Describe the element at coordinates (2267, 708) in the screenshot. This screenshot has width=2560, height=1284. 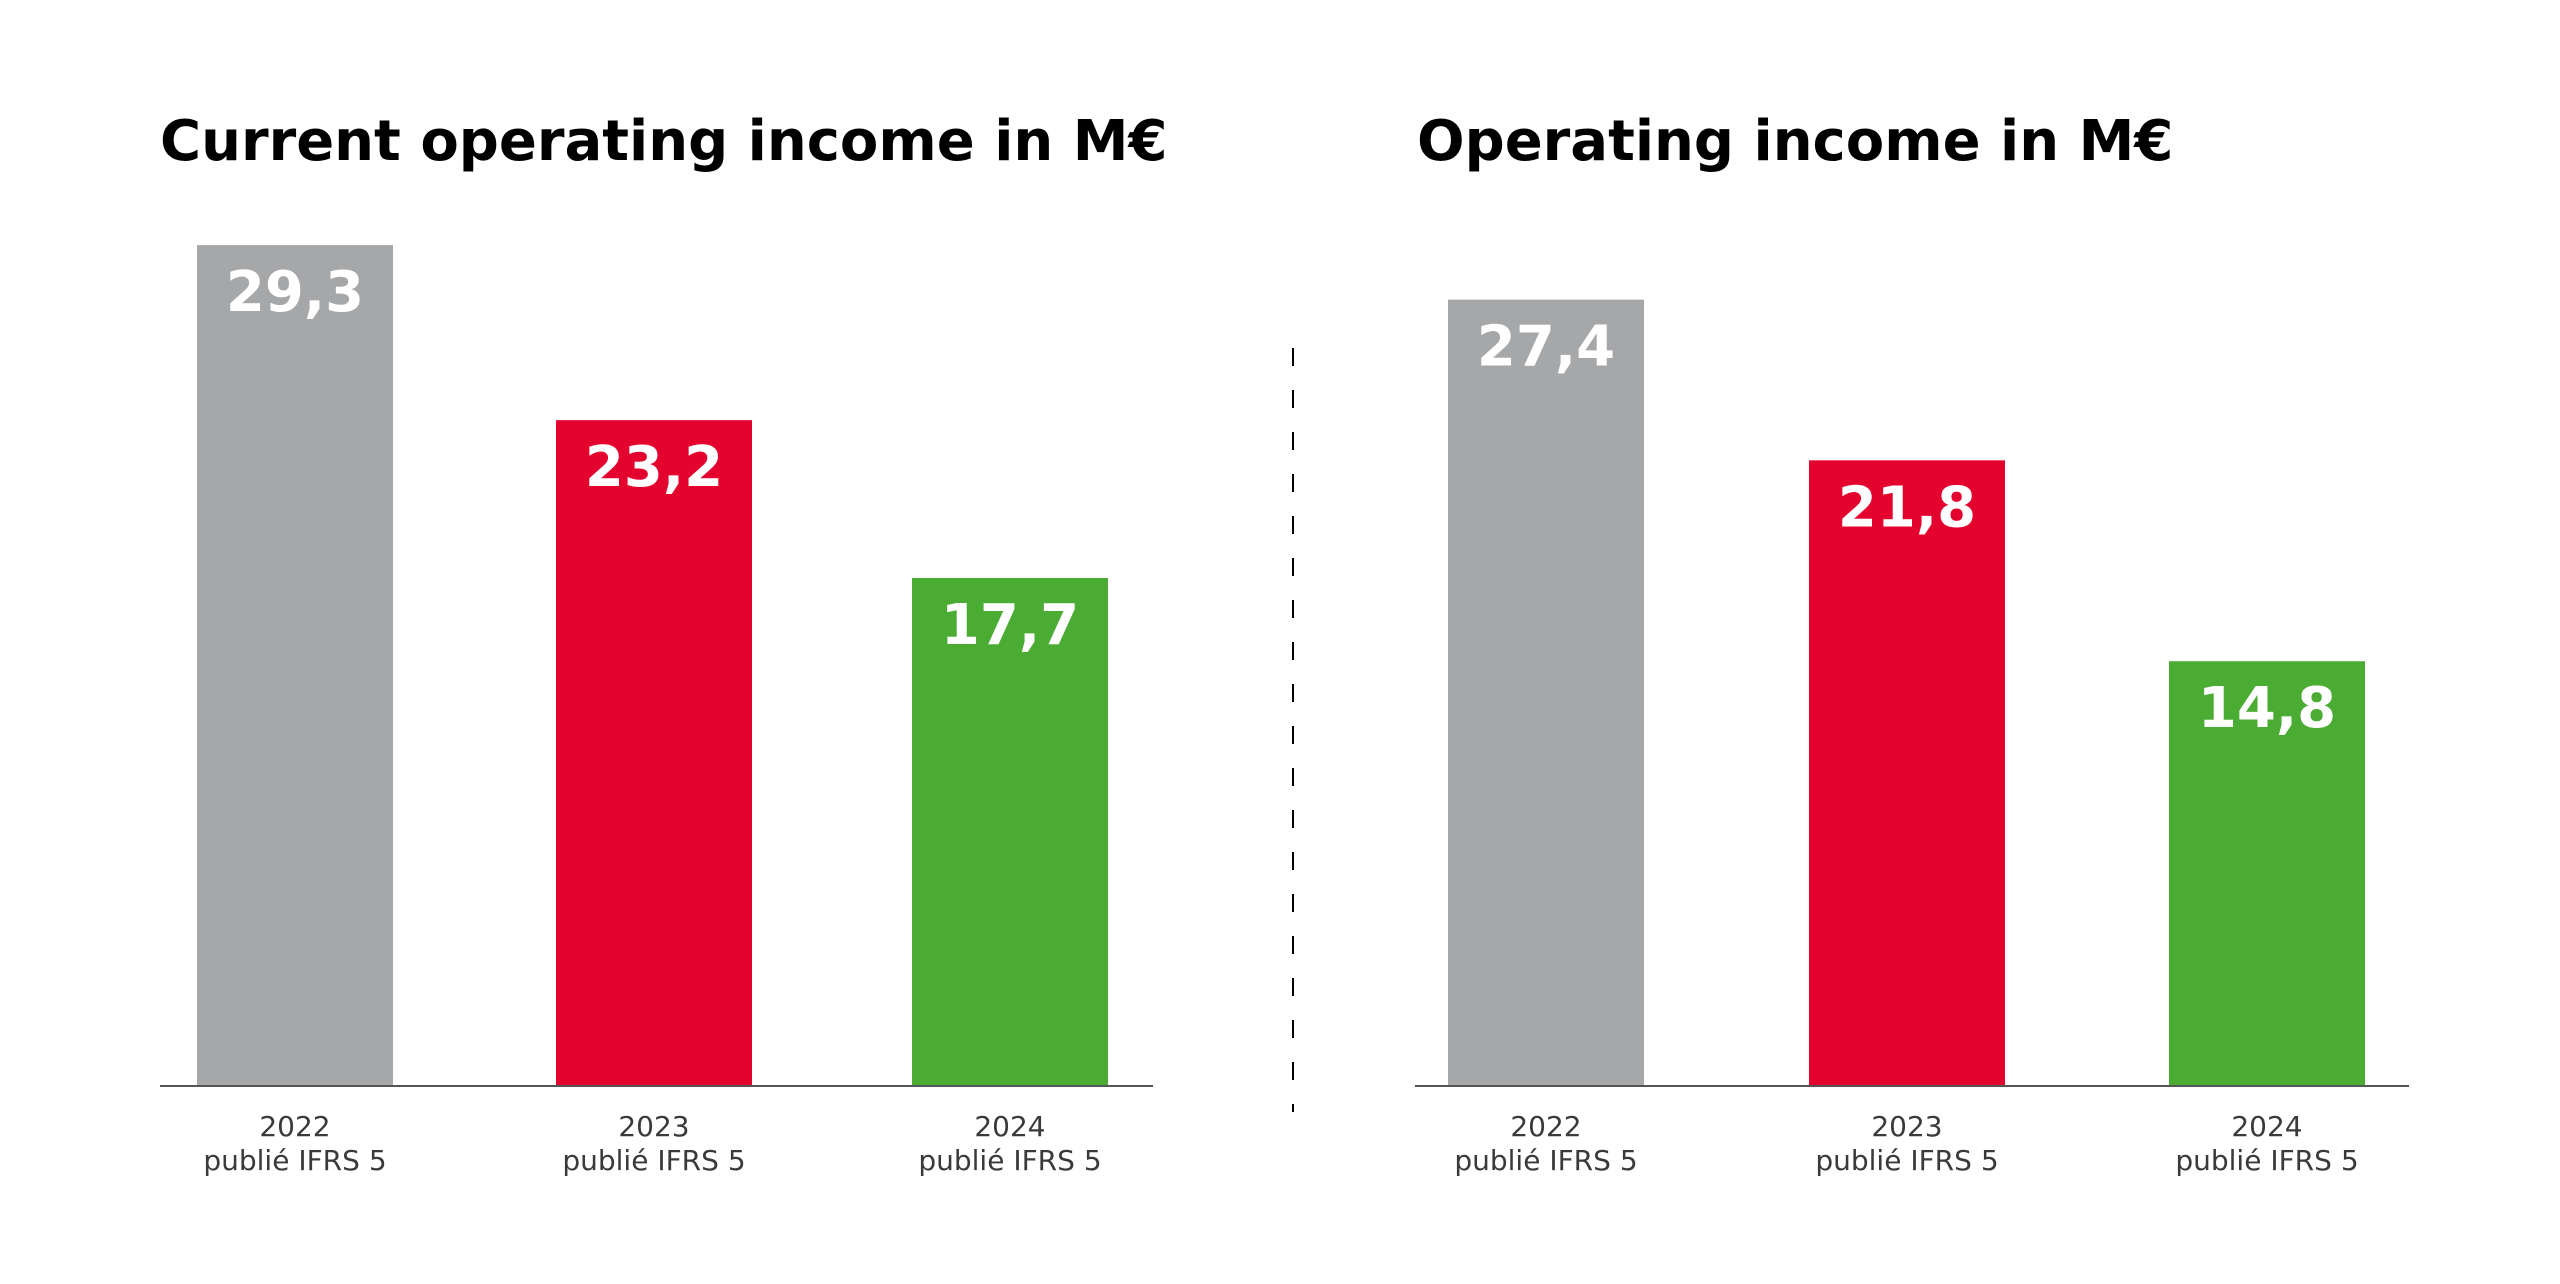
I see `bar-value-label: 14,8` at that location.